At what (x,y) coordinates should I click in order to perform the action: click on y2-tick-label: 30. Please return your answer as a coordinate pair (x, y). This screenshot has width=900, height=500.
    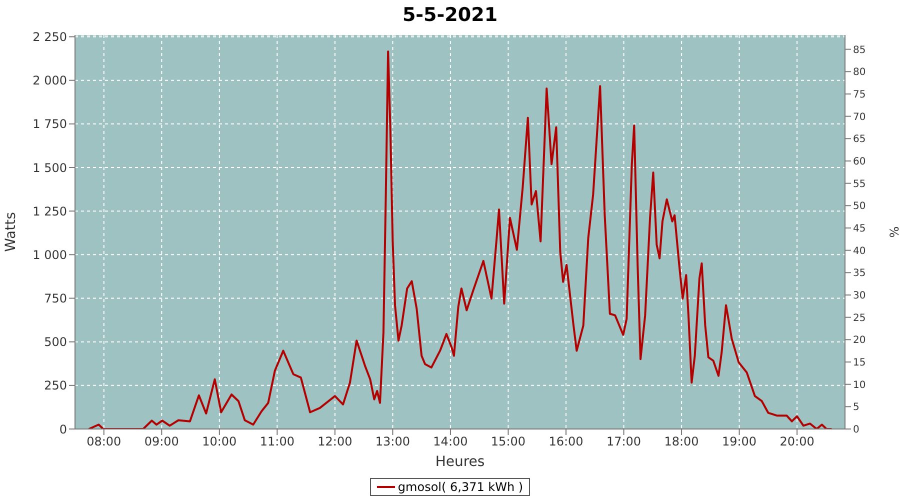
    Looking at the image, I should click on (859, 296).